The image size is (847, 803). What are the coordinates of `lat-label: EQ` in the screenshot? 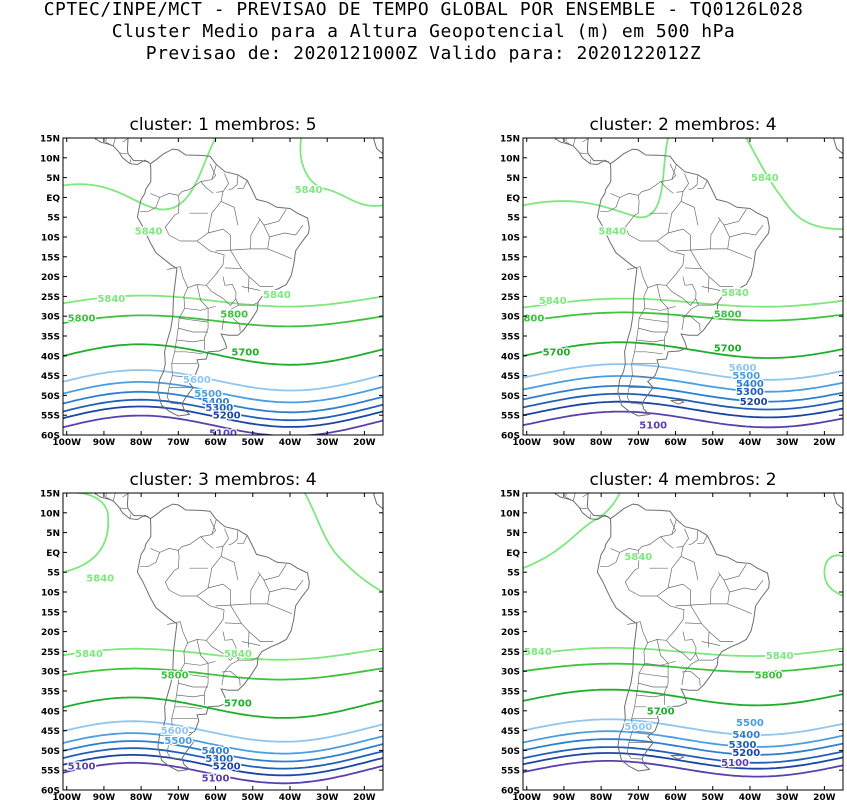 It's located at (53, 554).